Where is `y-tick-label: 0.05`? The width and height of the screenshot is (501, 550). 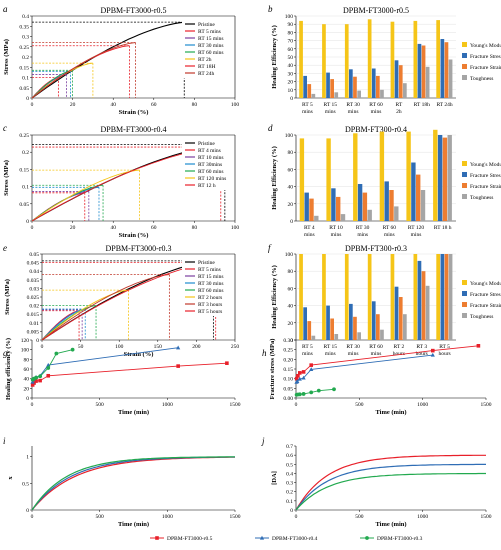
y-tick-label: 0.05 is located at coordinates (24, 89).